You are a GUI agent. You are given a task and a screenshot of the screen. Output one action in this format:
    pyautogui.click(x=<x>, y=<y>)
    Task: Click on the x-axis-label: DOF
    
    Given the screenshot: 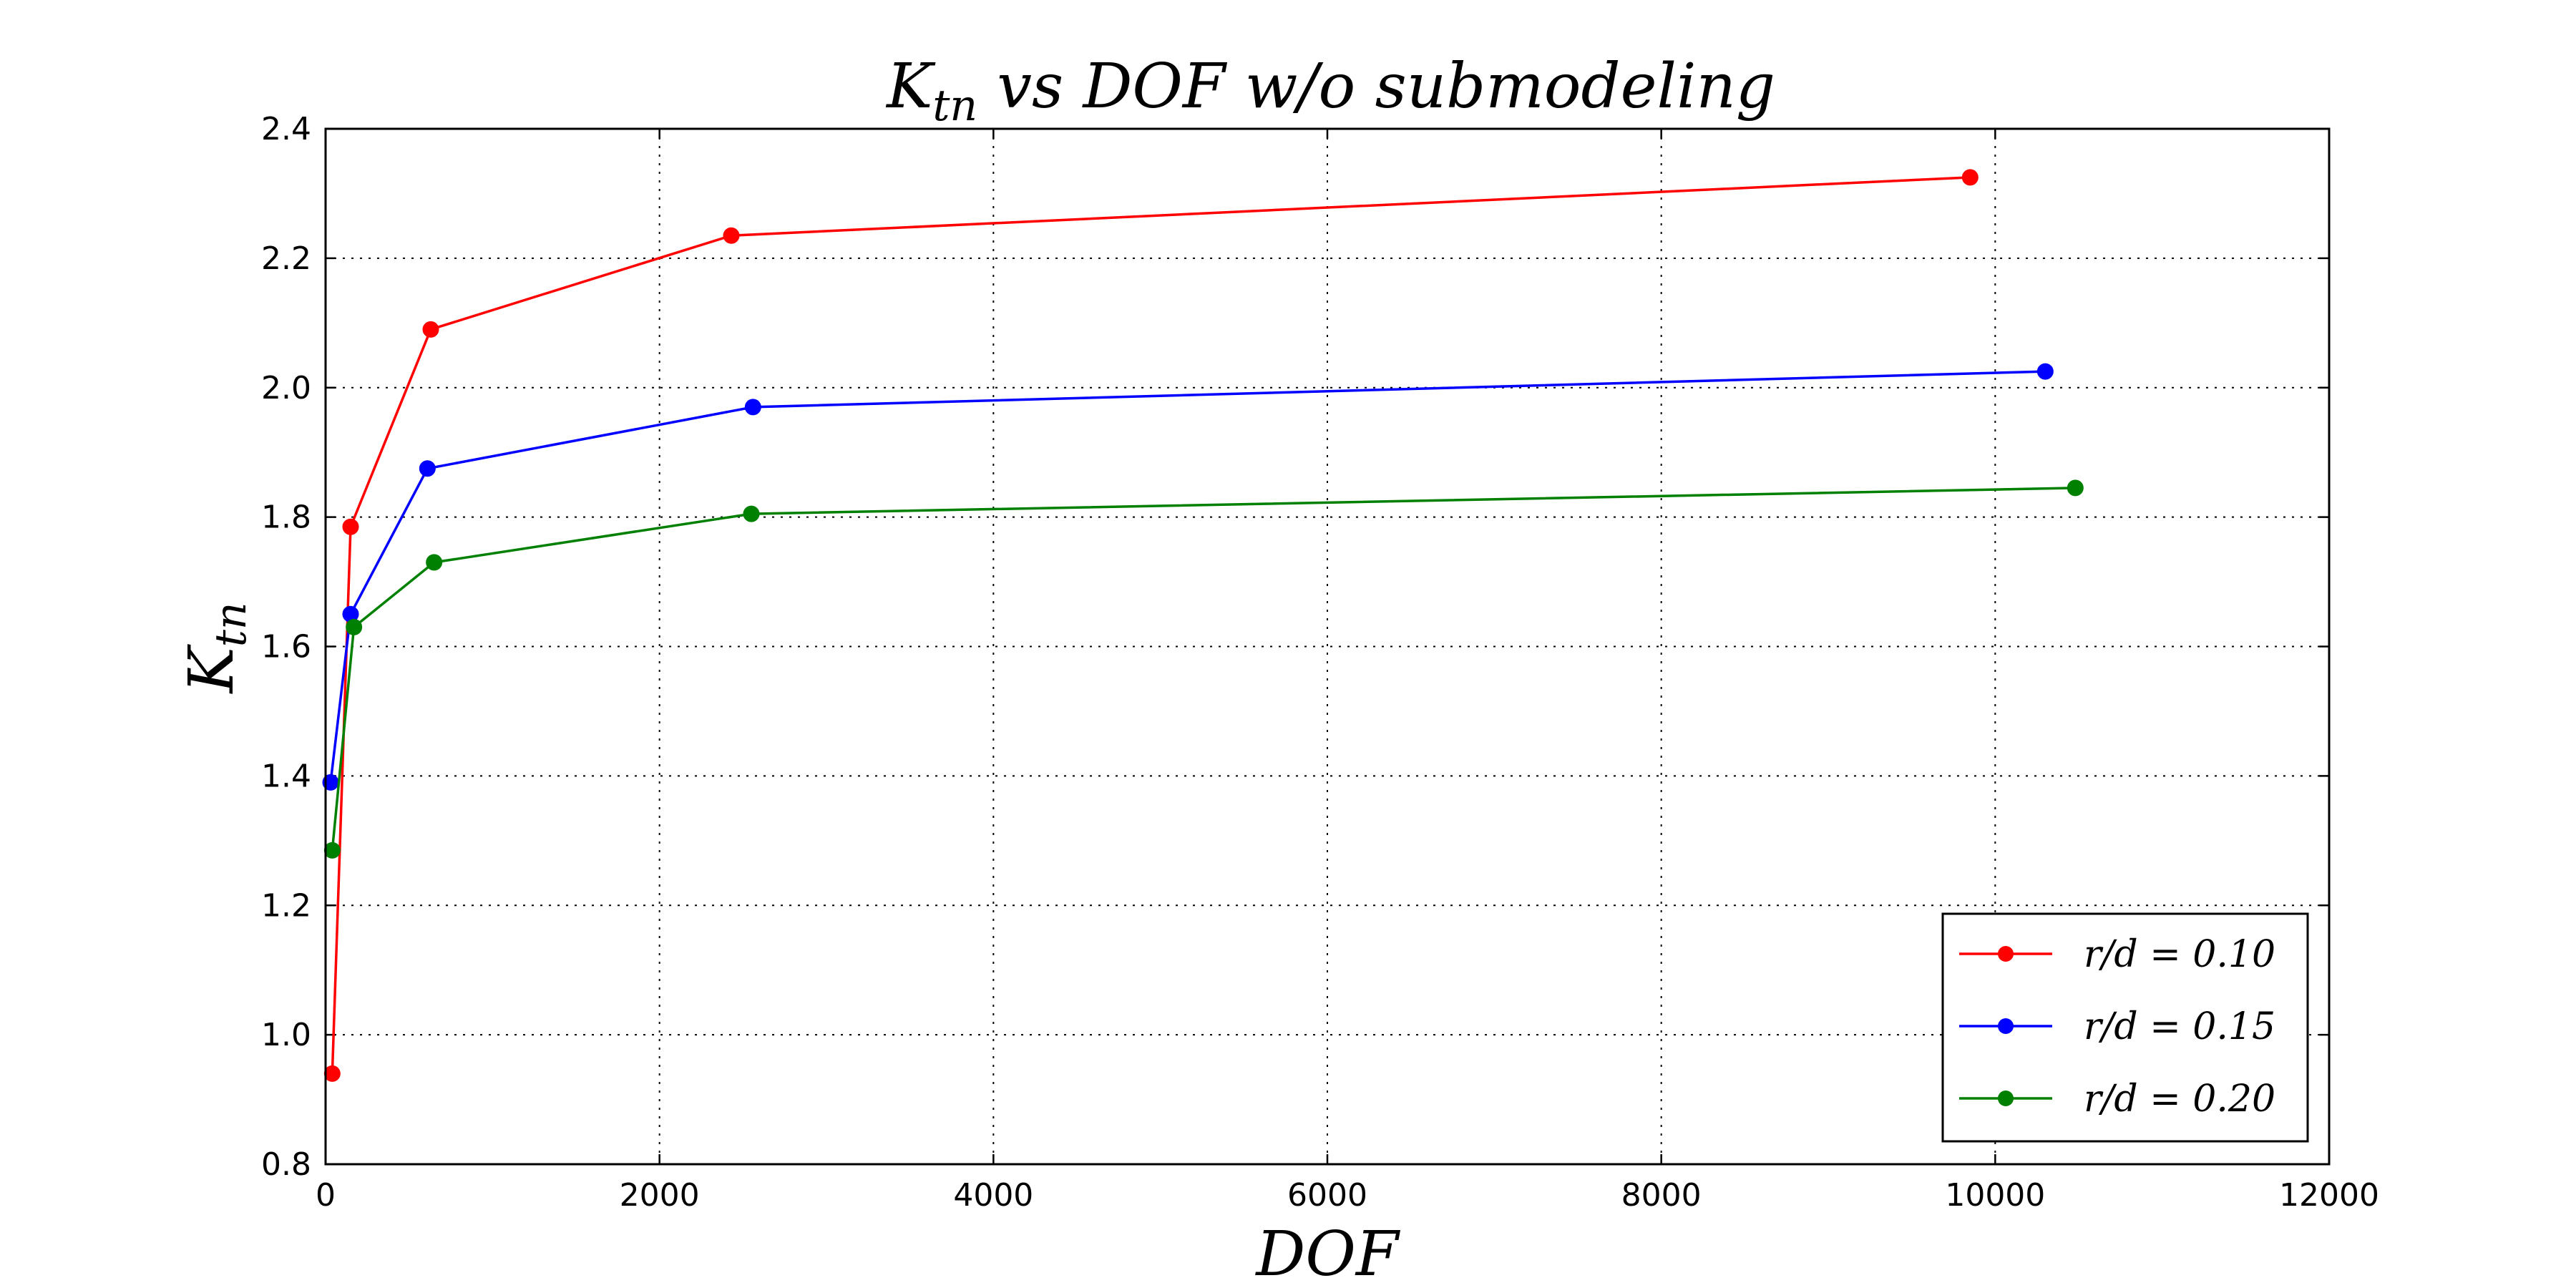 What is the action you would take?
    pyautogui.click(x=1327, y=1253)
    